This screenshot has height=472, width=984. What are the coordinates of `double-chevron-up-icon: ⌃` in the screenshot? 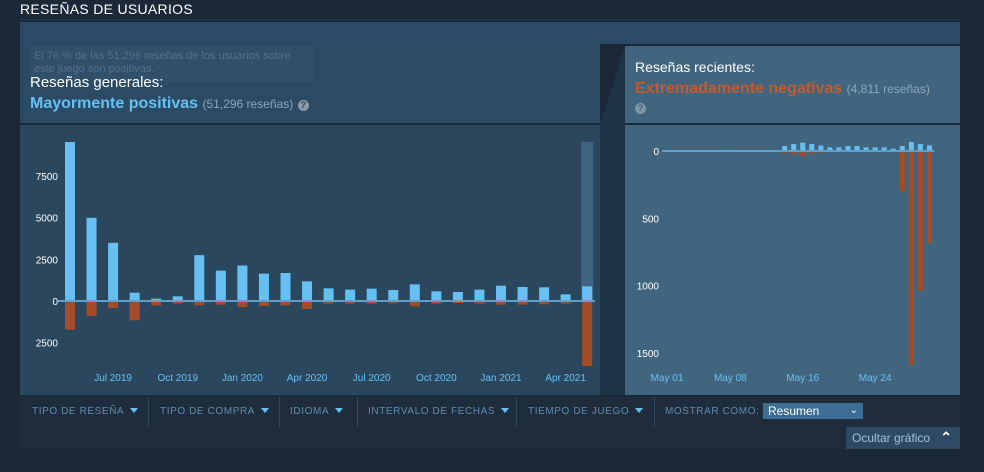 It's located at (946, 437).